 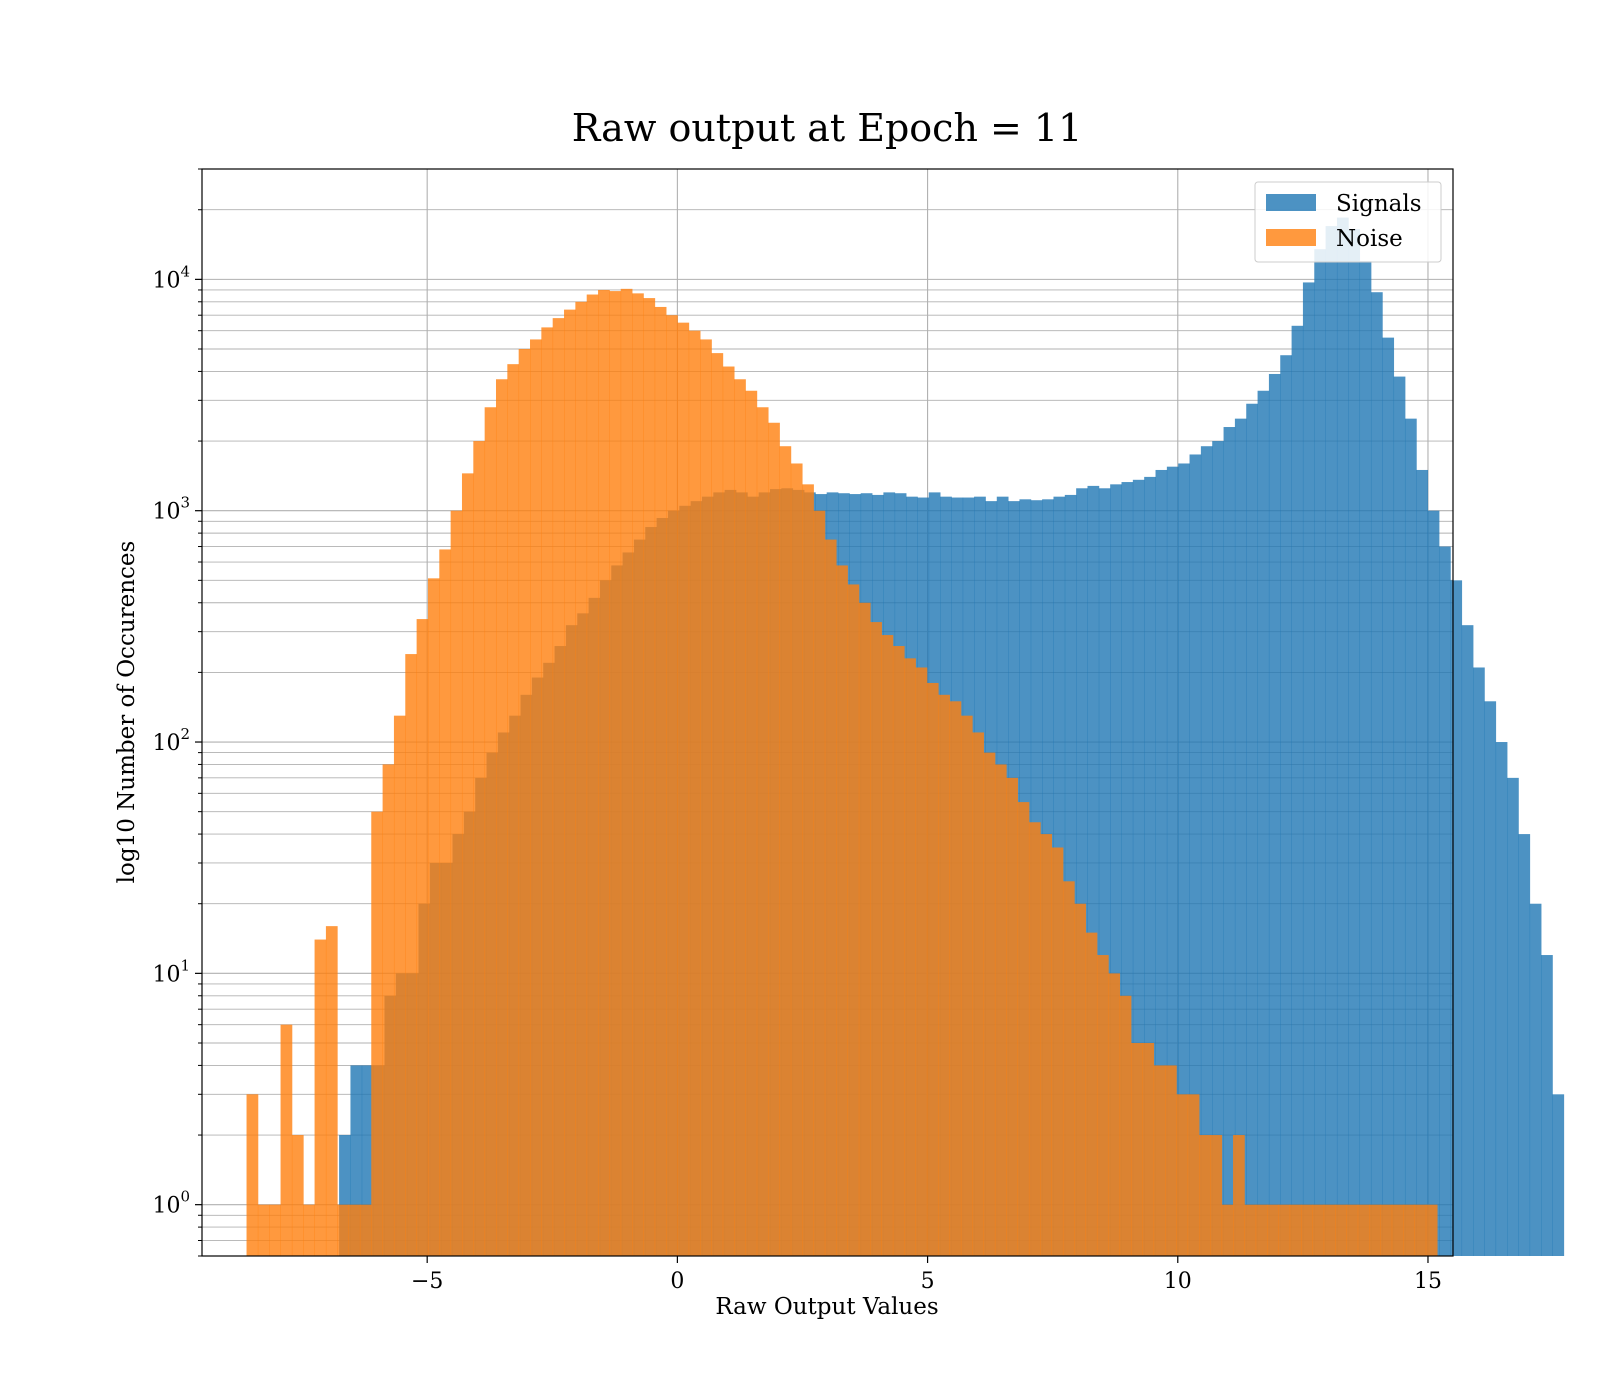 I want to click on x-tick-label: 10, so click(x=1178, y=1281).